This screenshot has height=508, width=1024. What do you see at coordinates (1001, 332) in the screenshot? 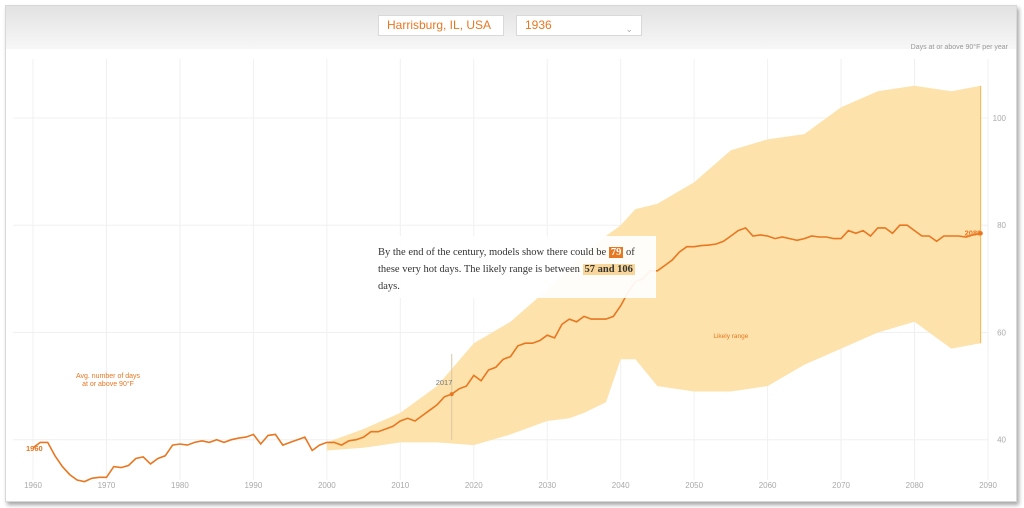
I see `y-tick-label: 60` at bounding box center [1001, 332].